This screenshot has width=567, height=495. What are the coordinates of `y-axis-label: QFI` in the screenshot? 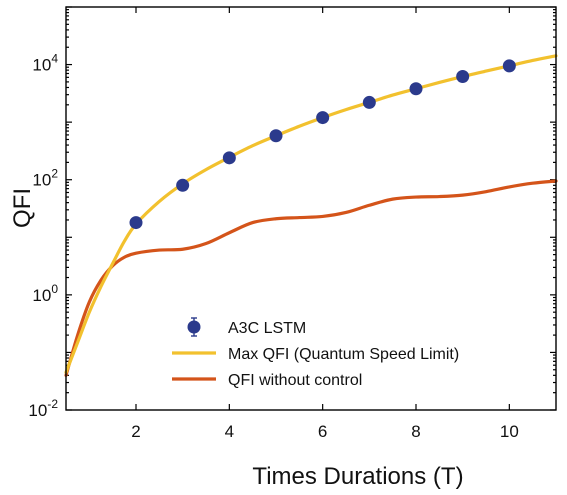 It's located at (22, 208).